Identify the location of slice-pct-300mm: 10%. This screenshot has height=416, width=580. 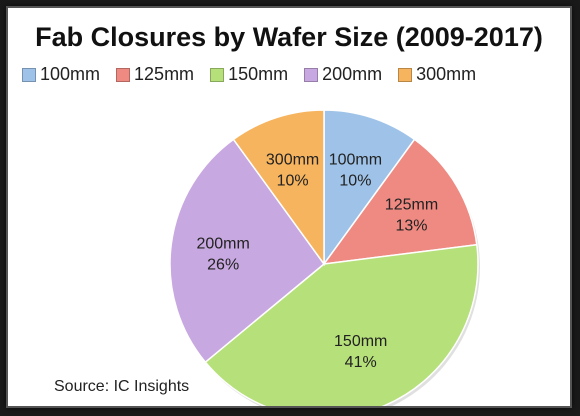
(293, 180).